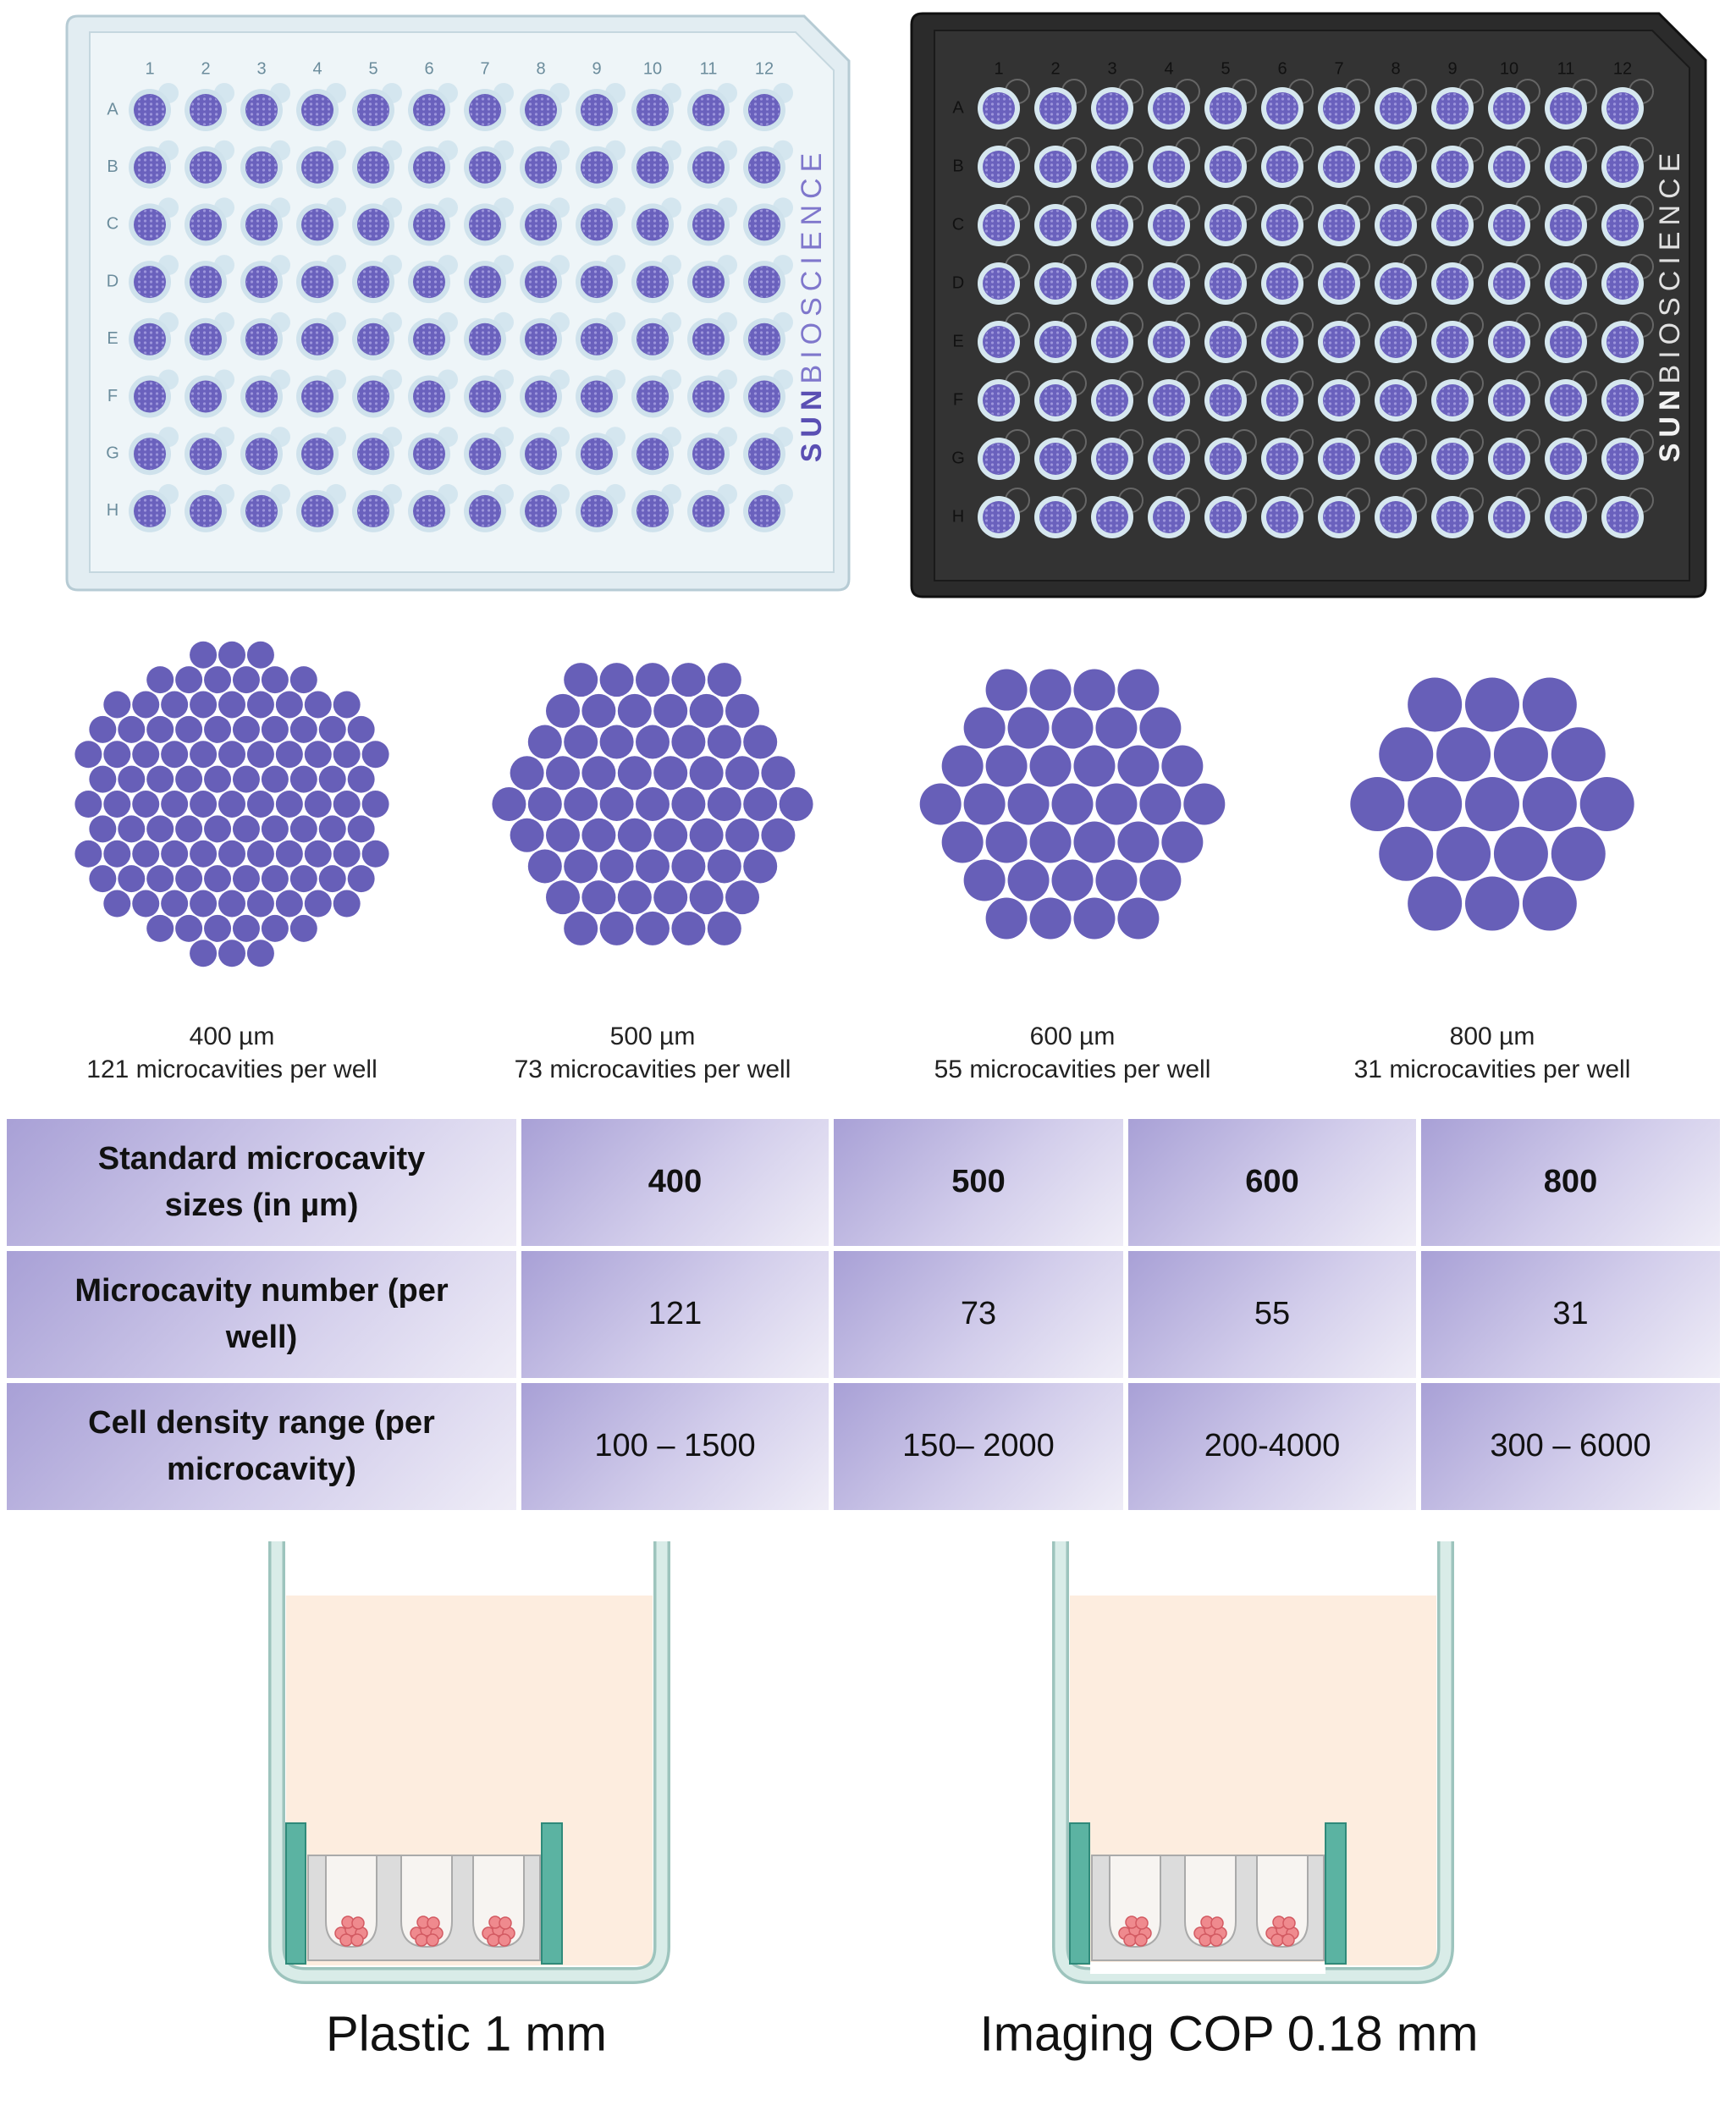 This screenshot has height=2111, width=1736. What do you see at coordinates (317, 68) in the screenshot?
I see `column-label: 4` at bounding box center [317, 68].